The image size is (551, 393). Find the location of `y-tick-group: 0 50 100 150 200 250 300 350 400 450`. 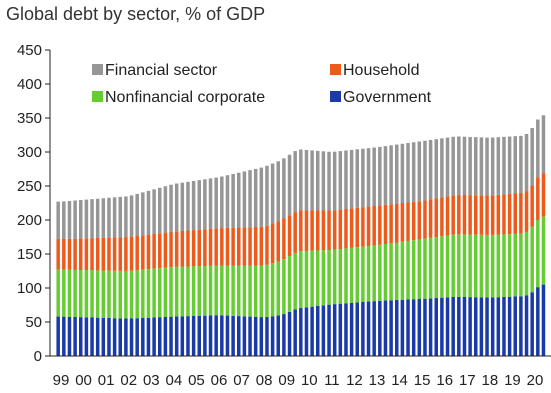

y-tick-group: 0 50 100 150 200 250 300 350 400 450 is located at coordinates (33, 203).